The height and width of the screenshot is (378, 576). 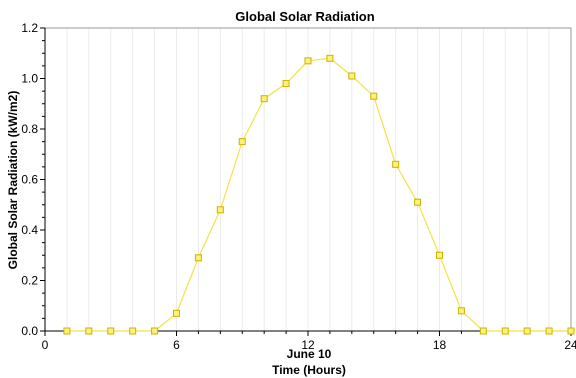 What do you see at coordinates (29, 180) in the screenshot?
I see `y-tick-label: 0.6` at bounding box center [29, 180].